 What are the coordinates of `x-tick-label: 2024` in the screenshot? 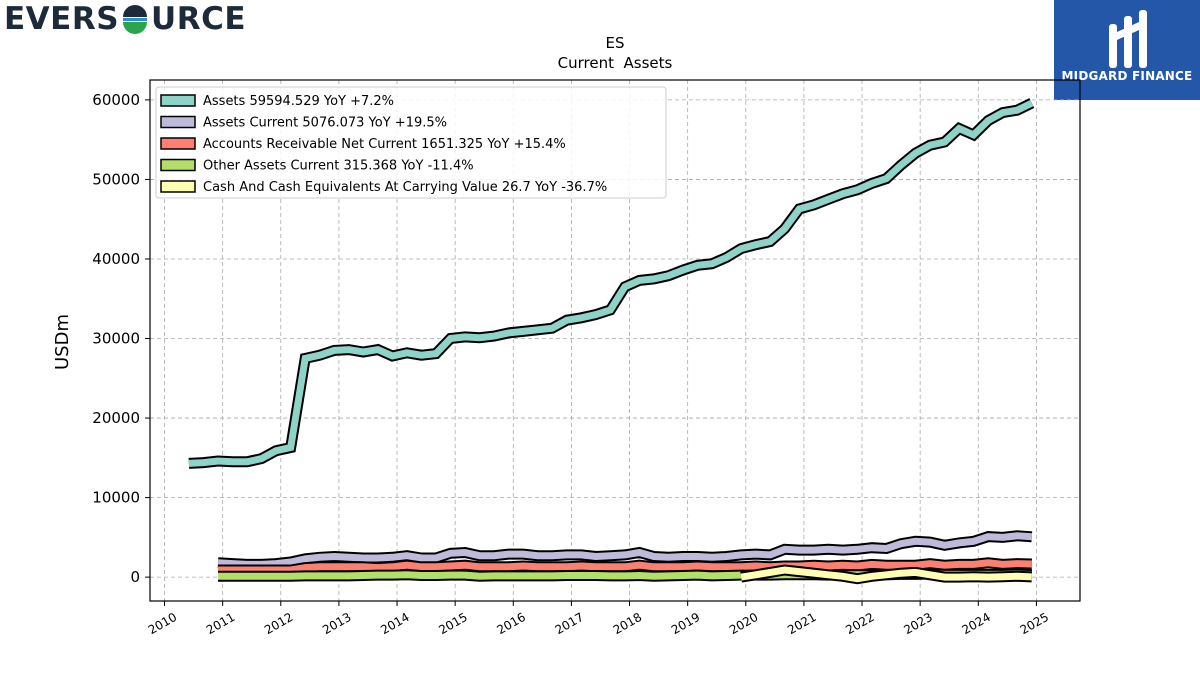 It's located at (976, 623).